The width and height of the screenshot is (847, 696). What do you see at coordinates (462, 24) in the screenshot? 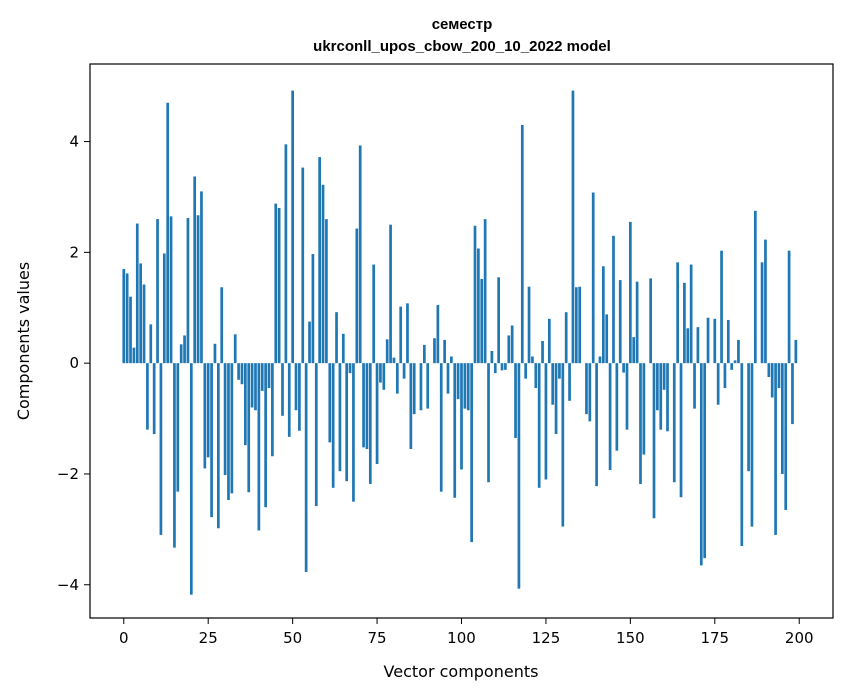
I see `chart-title-line-1: семестр` at bounding box center [462, 24].